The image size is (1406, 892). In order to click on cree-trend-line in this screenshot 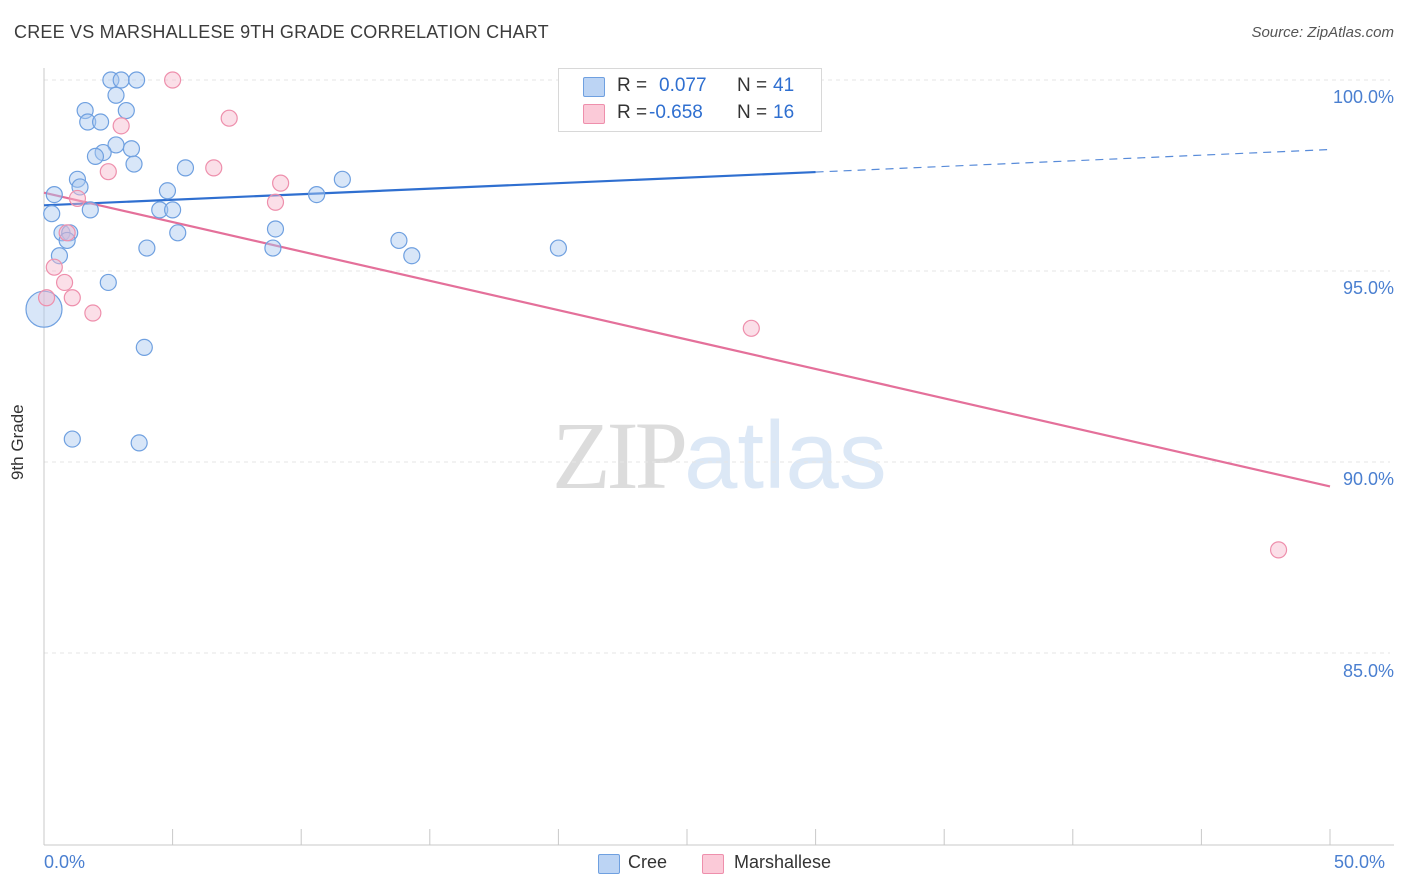, I will do `click(429, 188)`.